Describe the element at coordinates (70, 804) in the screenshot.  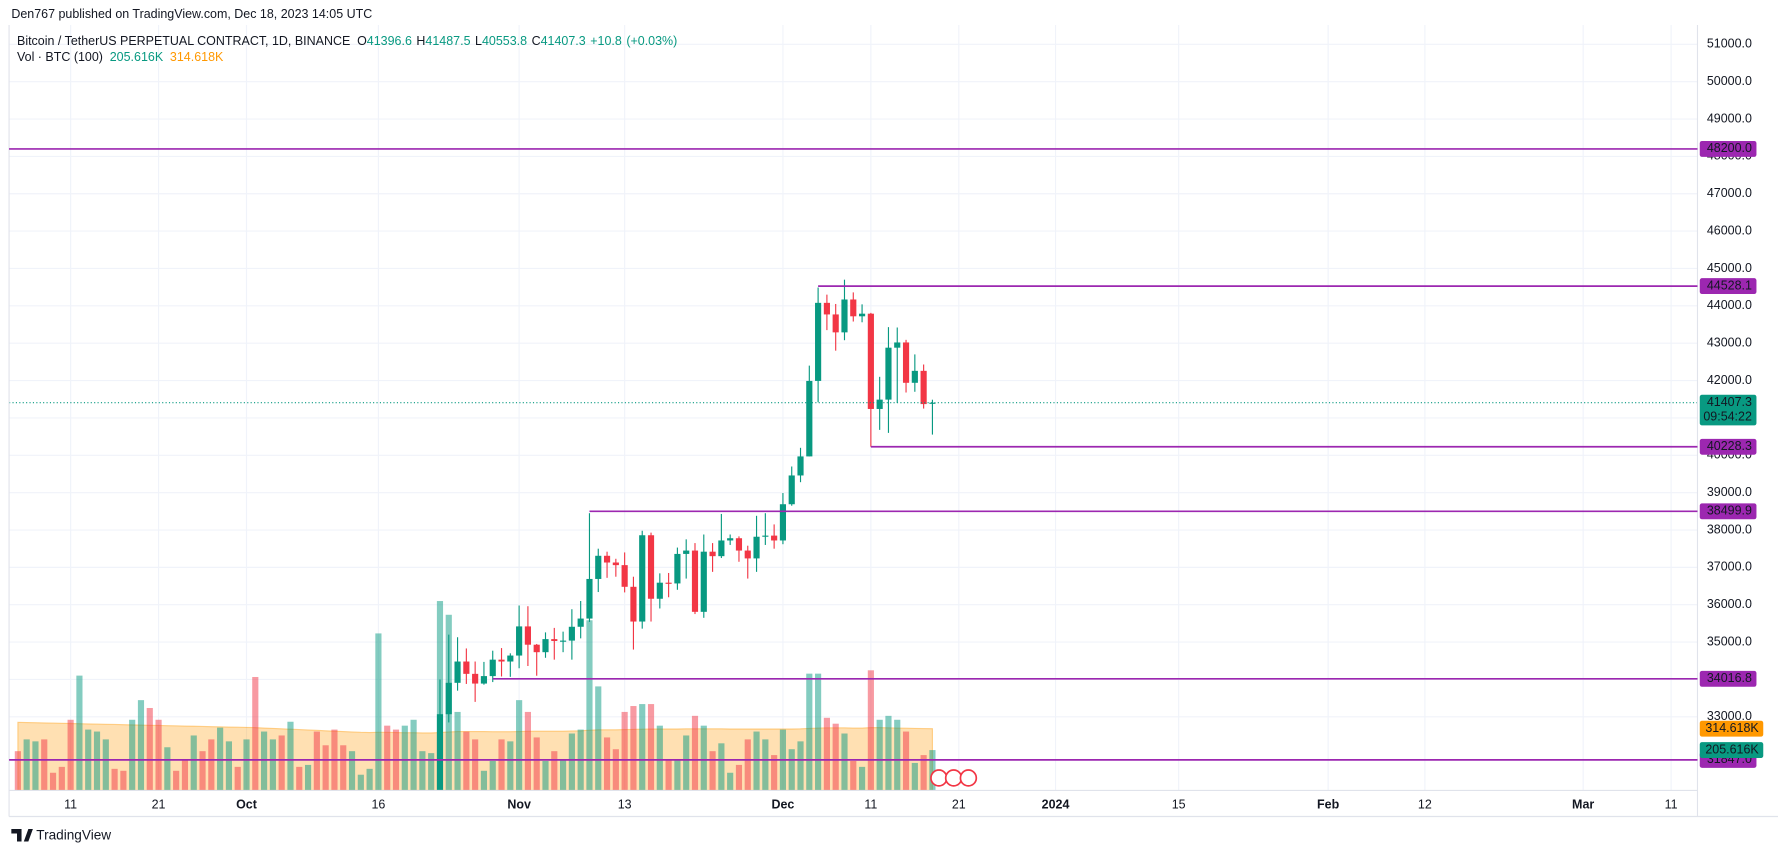
I see `x-tick-label: 11` at that location.